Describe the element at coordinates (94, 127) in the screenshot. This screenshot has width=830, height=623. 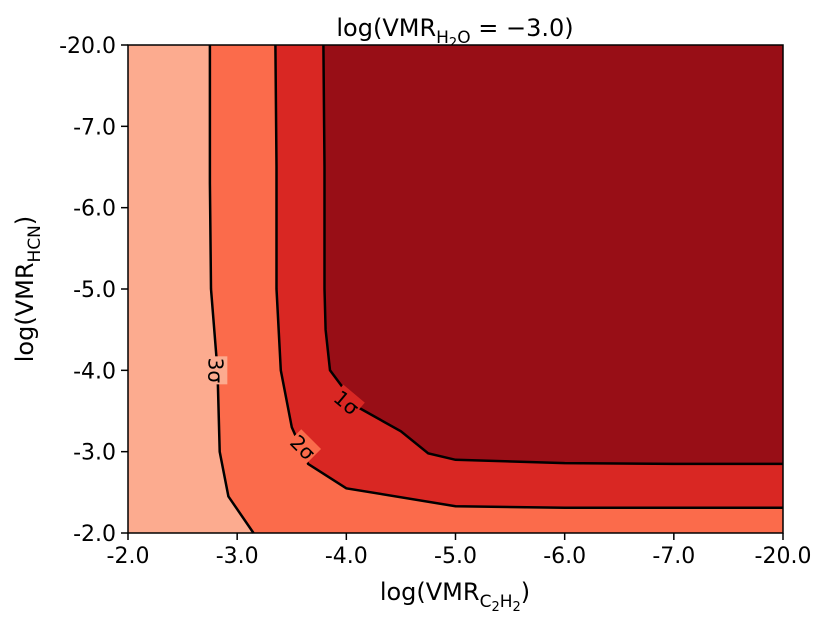
I see `y-tick-label: -7.0` at that location.